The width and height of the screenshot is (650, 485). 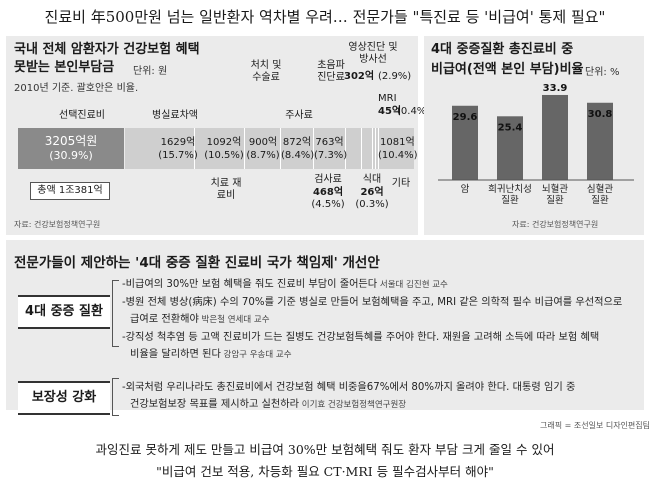 What do you see at coordinates (82, 115) in the screenshot?
I see `category-label-선택진료비: 선택진료비` at bounding box center [82, 115].